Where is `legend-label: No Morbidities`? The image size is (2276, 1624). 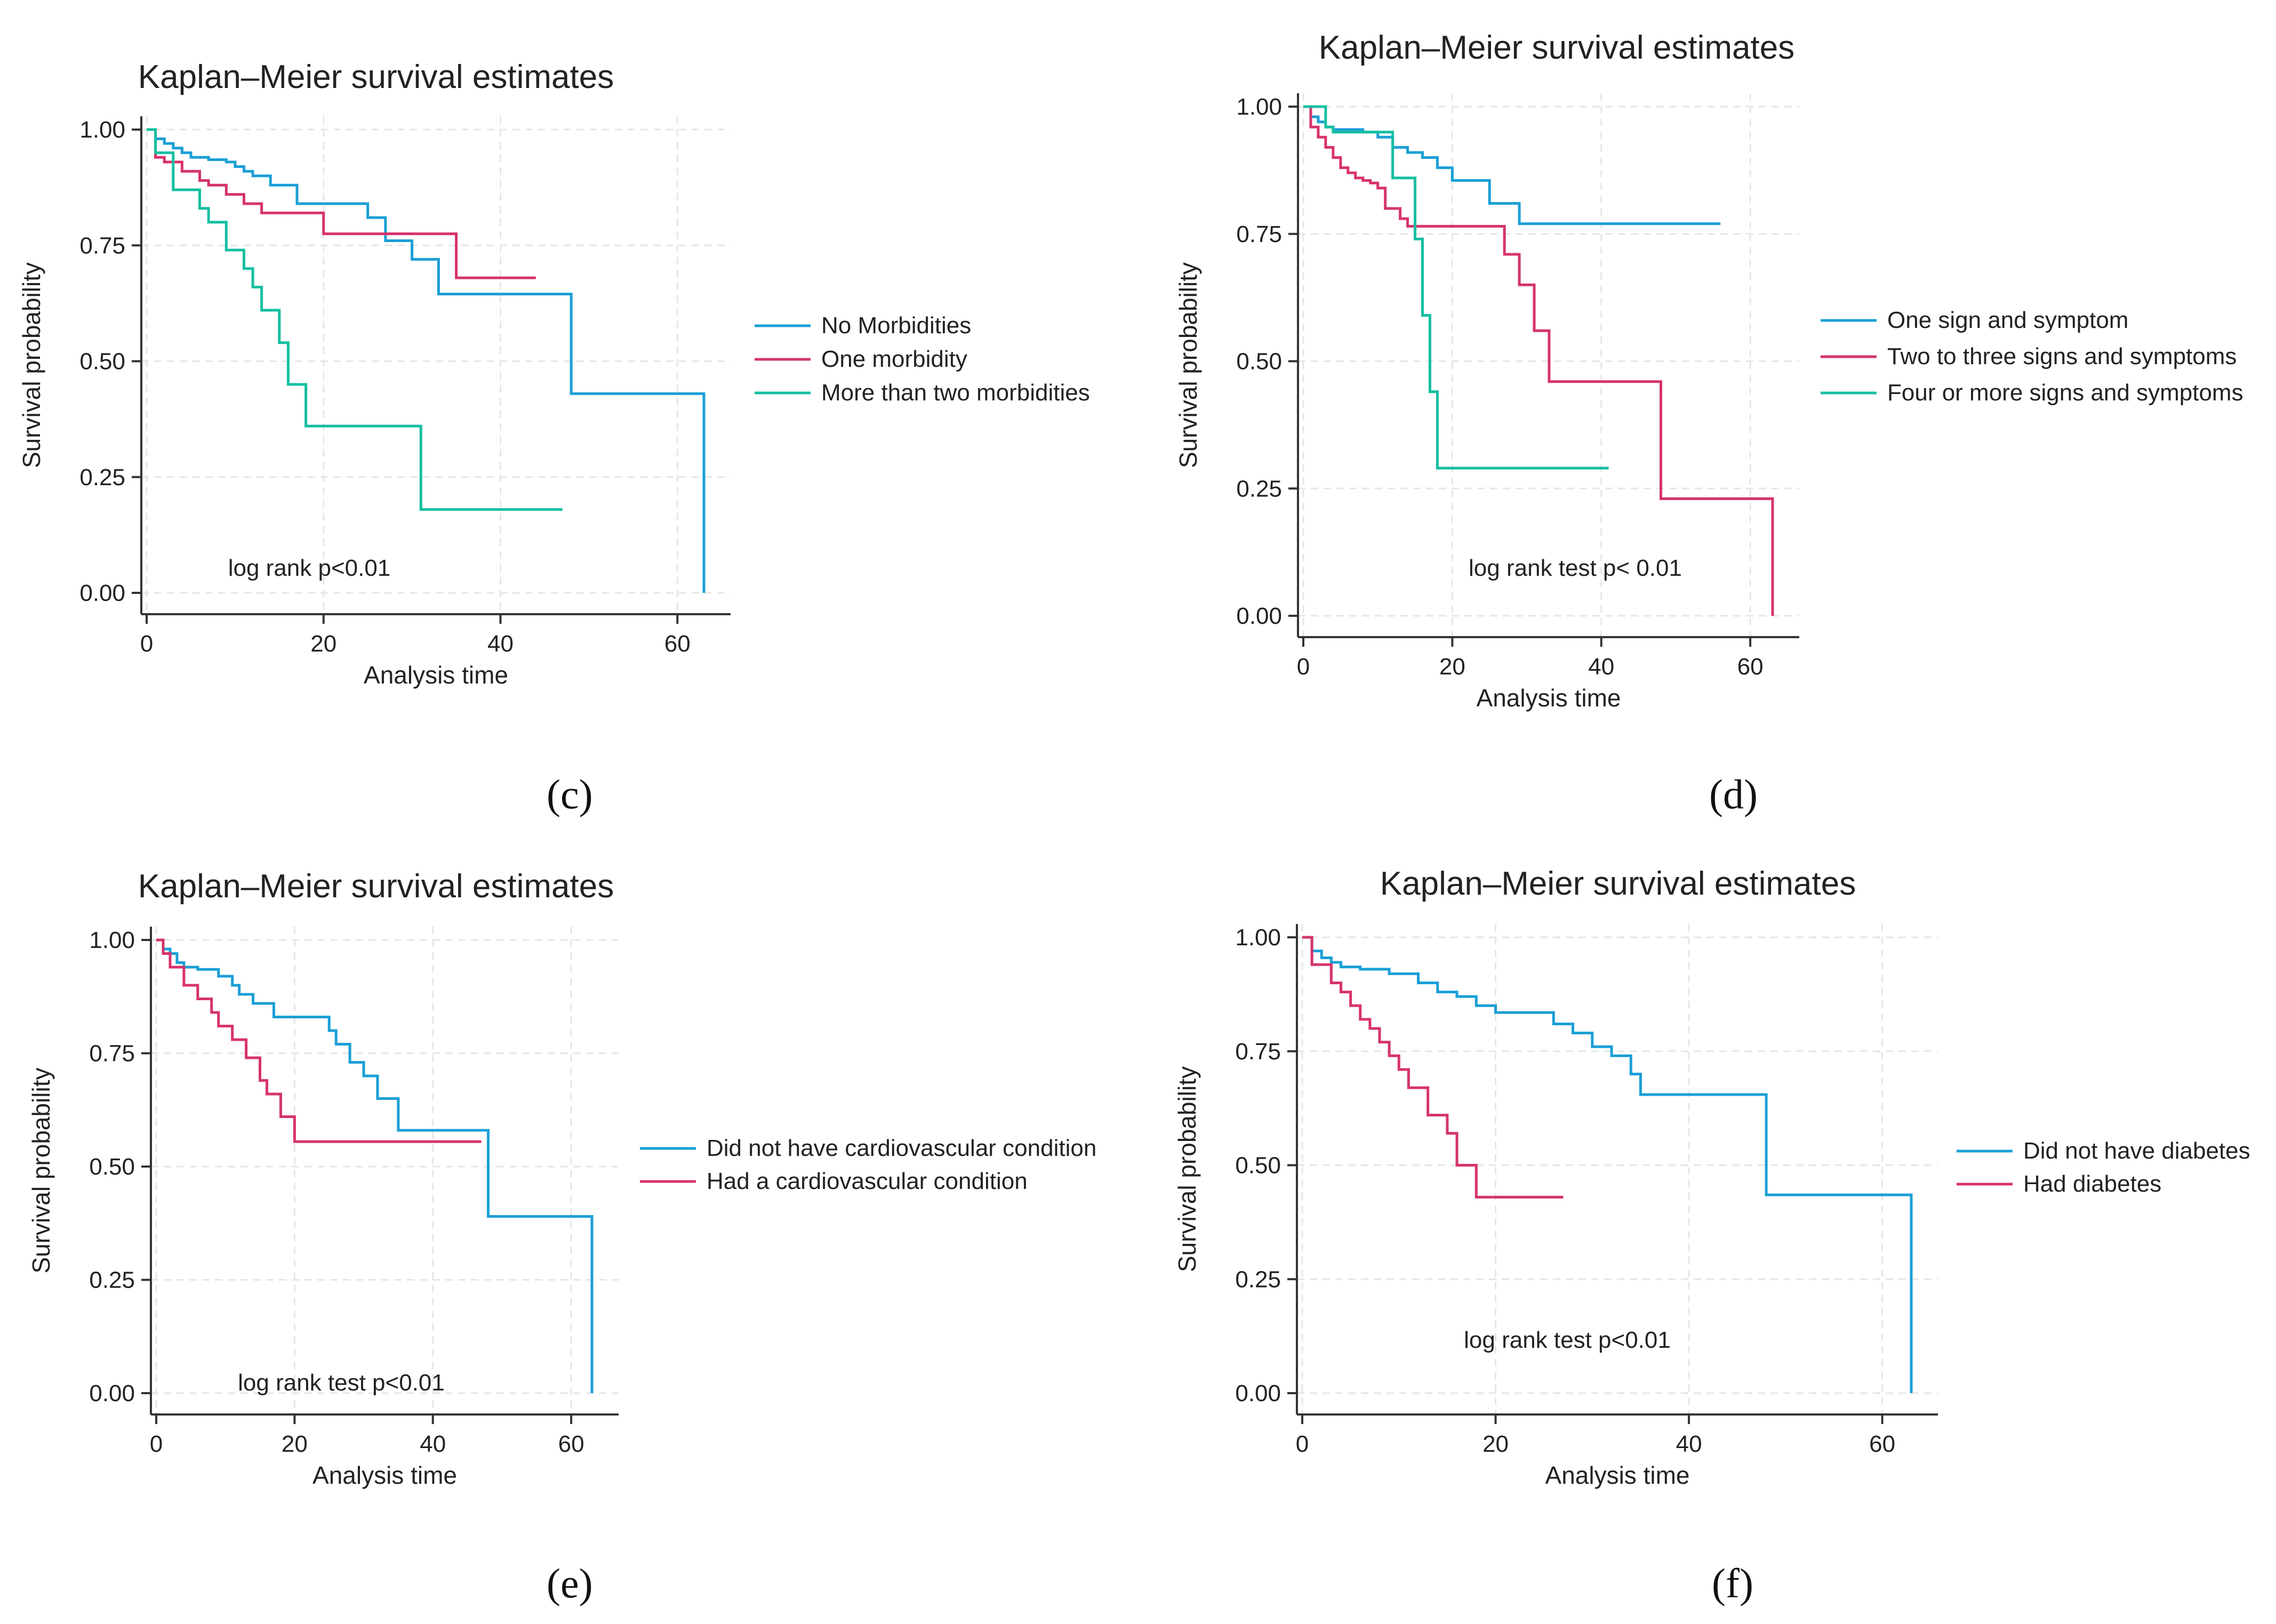
legend-label: No Morbidities is located at coordinates (896, 326).